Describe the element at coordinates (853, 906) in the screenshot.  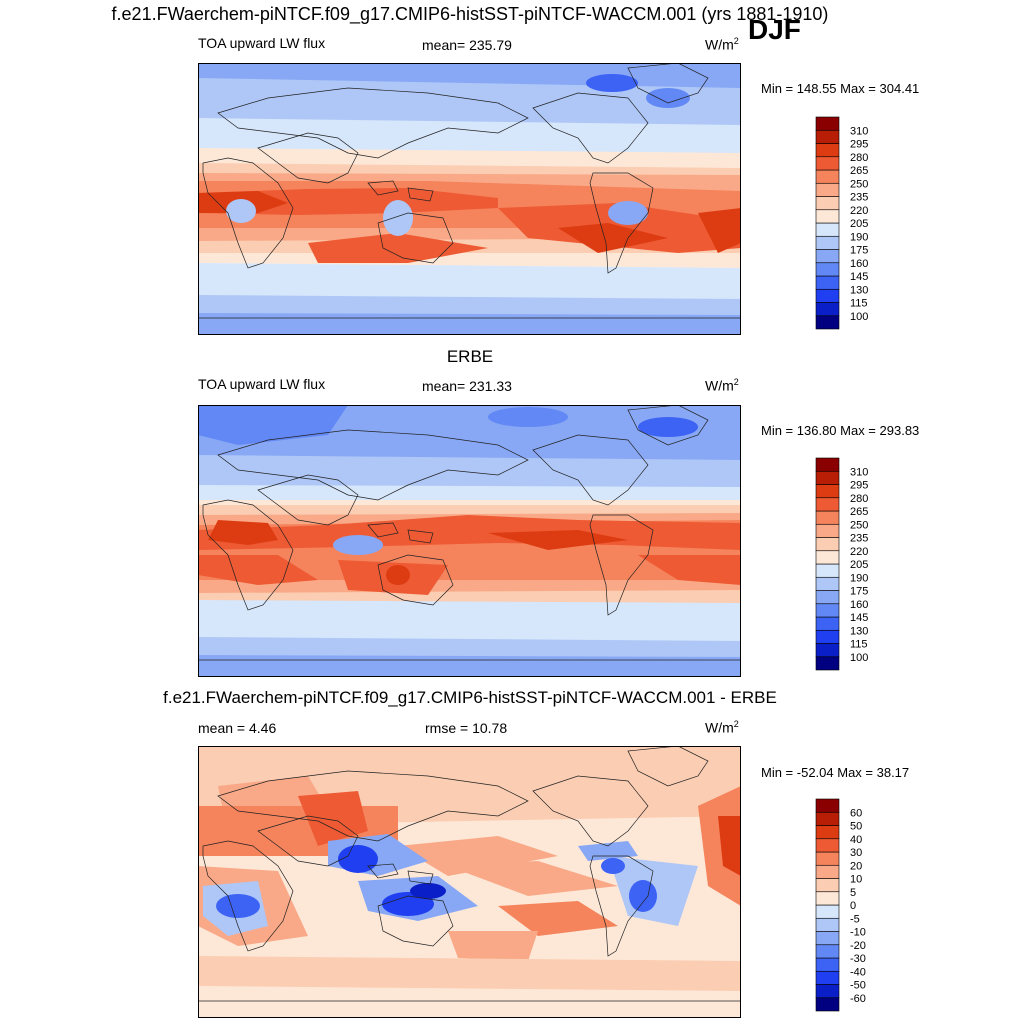
I see `colorbar-tick-label: 0` at that location.